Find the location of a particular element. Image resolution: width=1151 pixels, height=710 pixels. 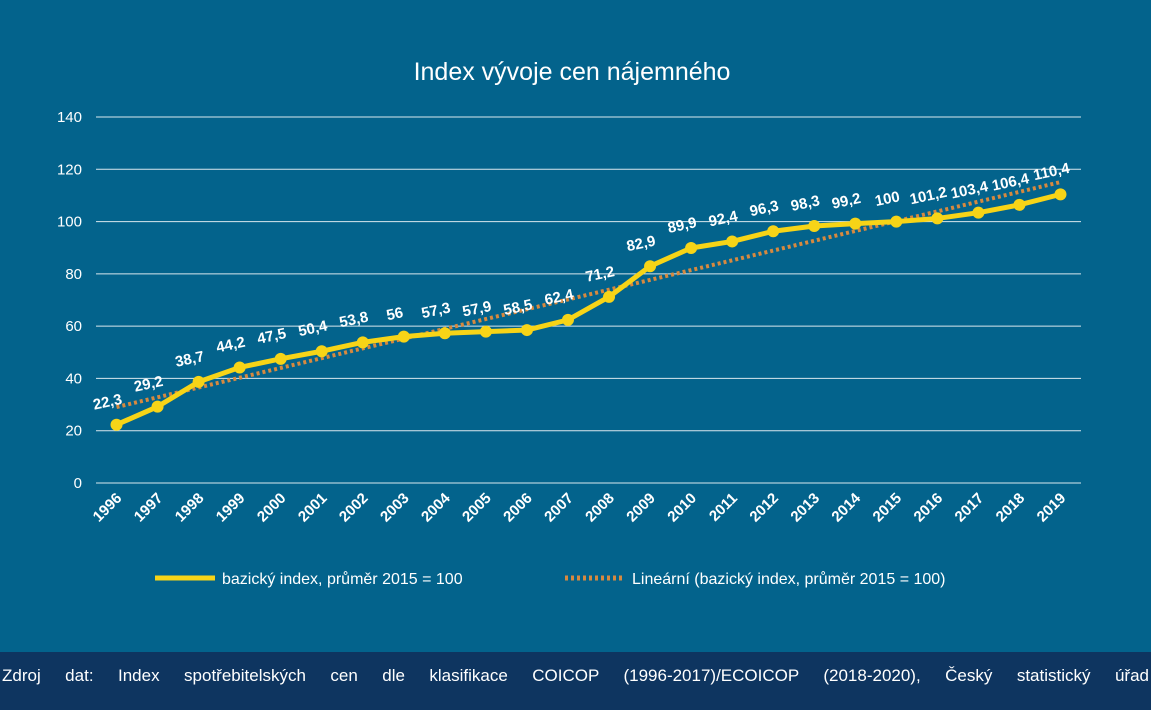

data-label: 50,4 is located at coordinates (313, 328).